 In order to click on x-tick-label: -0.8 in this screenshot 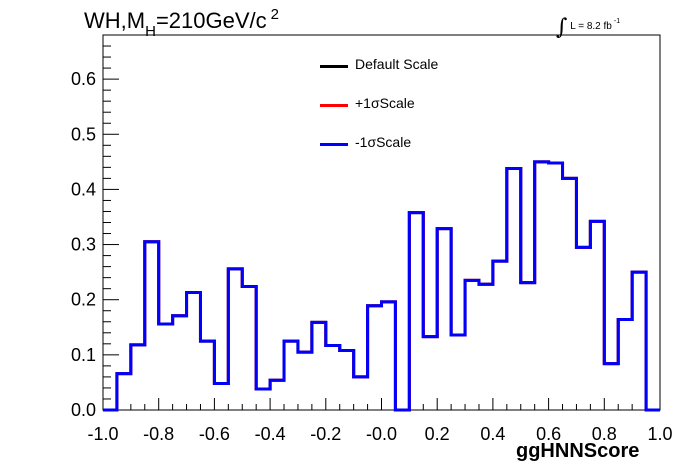, I will do `click(158, 434)`.